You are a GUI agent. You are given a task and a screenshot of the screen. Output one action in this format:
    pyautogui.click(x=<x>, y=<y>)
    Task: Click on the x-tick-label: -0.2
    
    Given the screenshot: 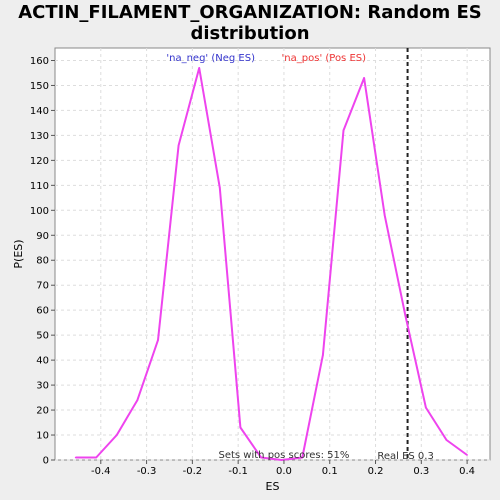 What is the action you would take?
    pyautogui.click(x=193, y=471)
    